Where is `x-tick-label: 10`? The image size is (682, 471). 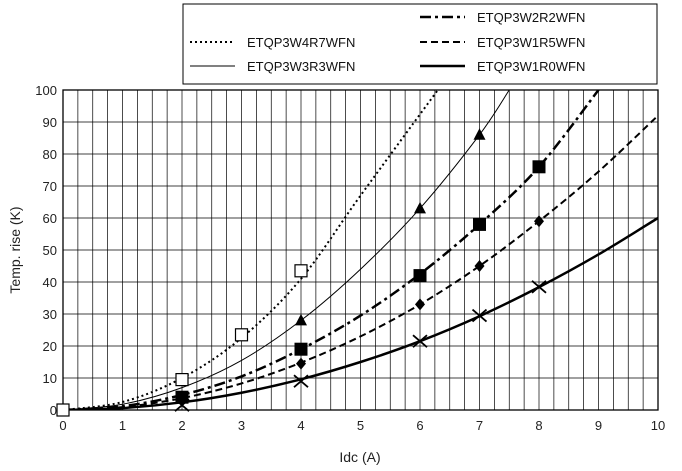
x-tick-label: 10 is located at coordinates (658, 425).